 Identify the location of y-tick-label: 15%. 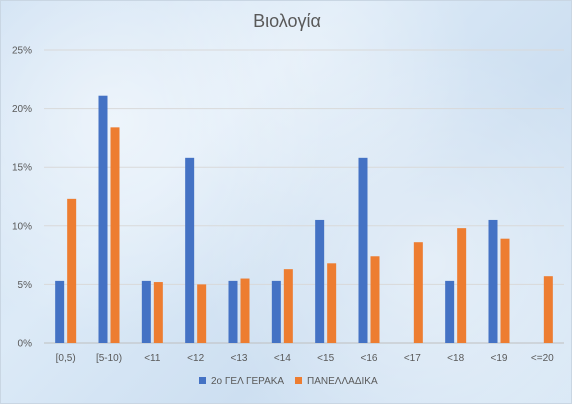
(22, 168).